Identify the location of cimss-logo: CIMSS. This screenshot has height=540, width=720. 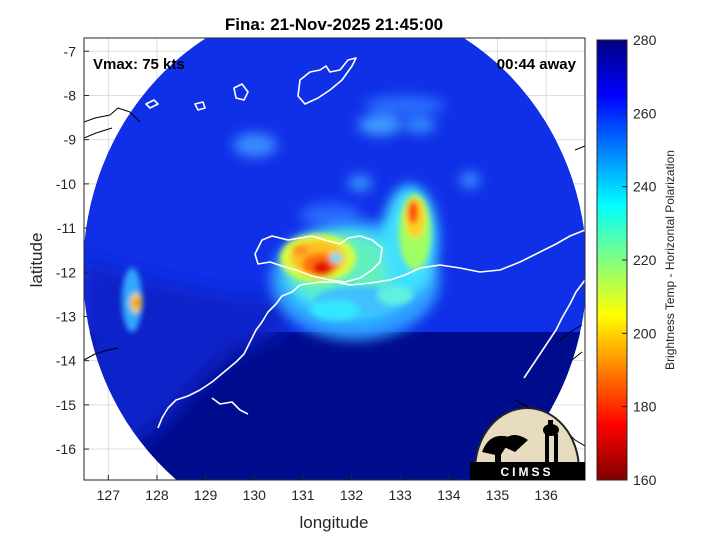
(527, 443).